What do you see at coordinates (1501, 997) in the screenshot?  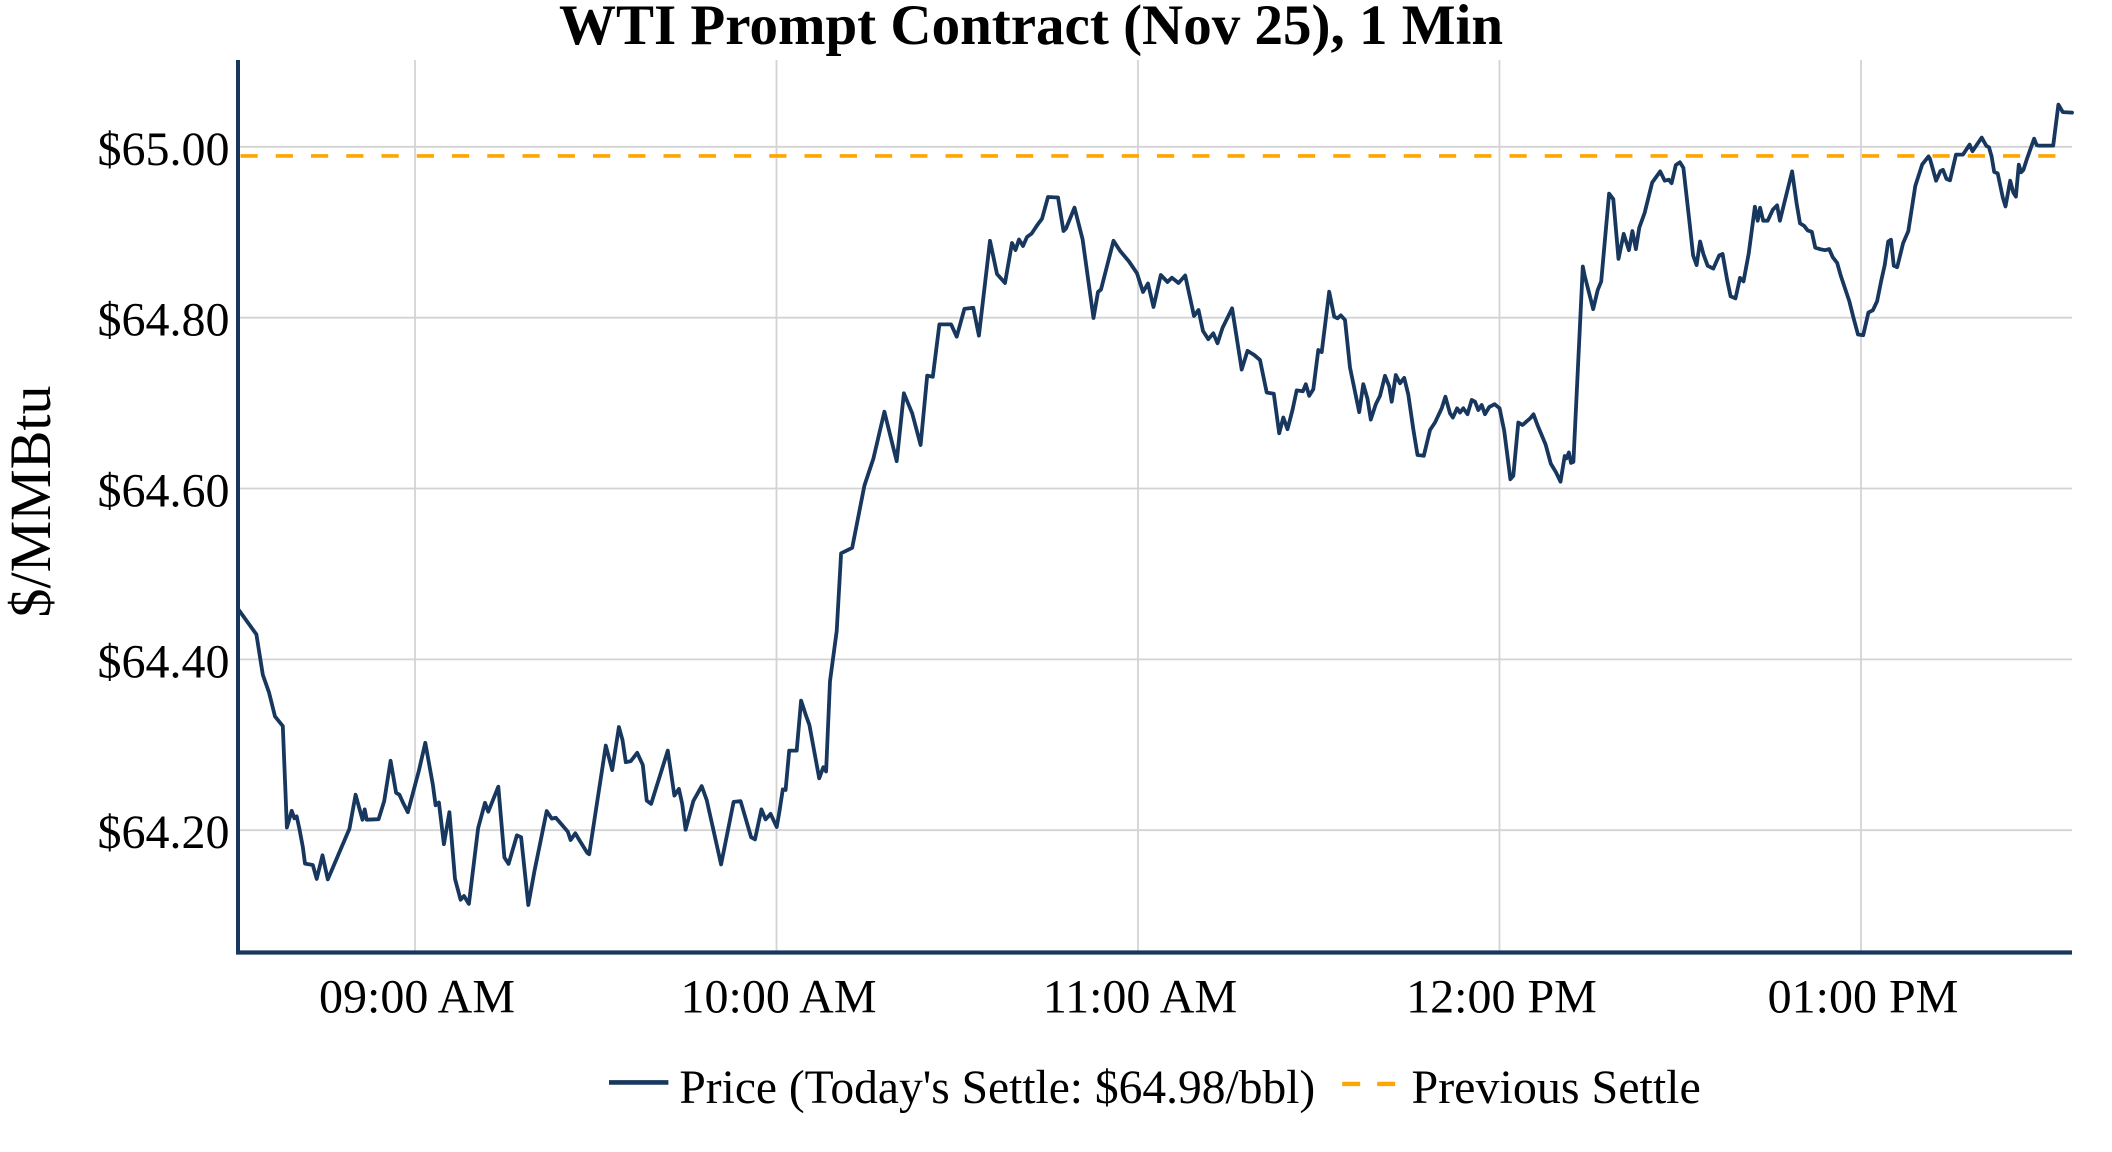 I see `svg-text: 12:00 PM` at bounding box center [1501, 997].